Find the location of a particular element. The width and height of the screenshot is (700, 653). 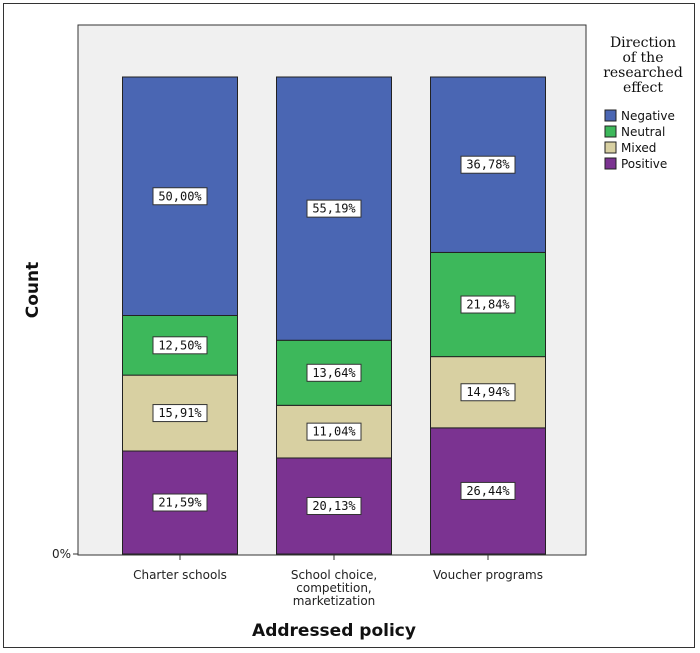

legend-entry: Neutral is located at coordinates (643, 132).